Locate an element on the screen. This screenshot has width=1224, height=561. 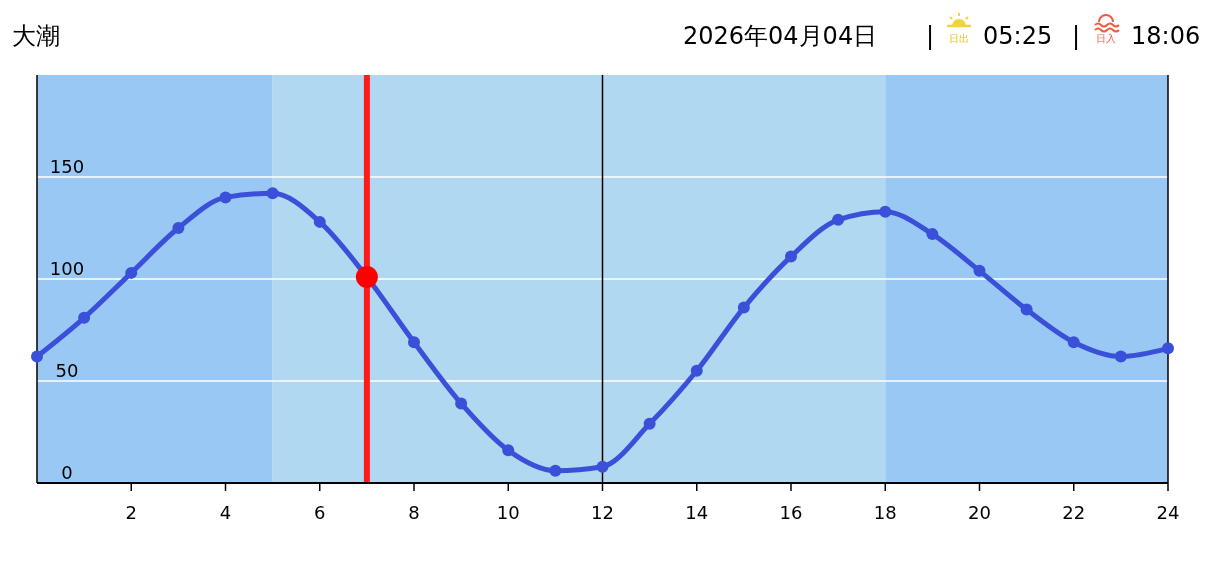
chart-title: 大潮 is located at coordinates (36, 36).